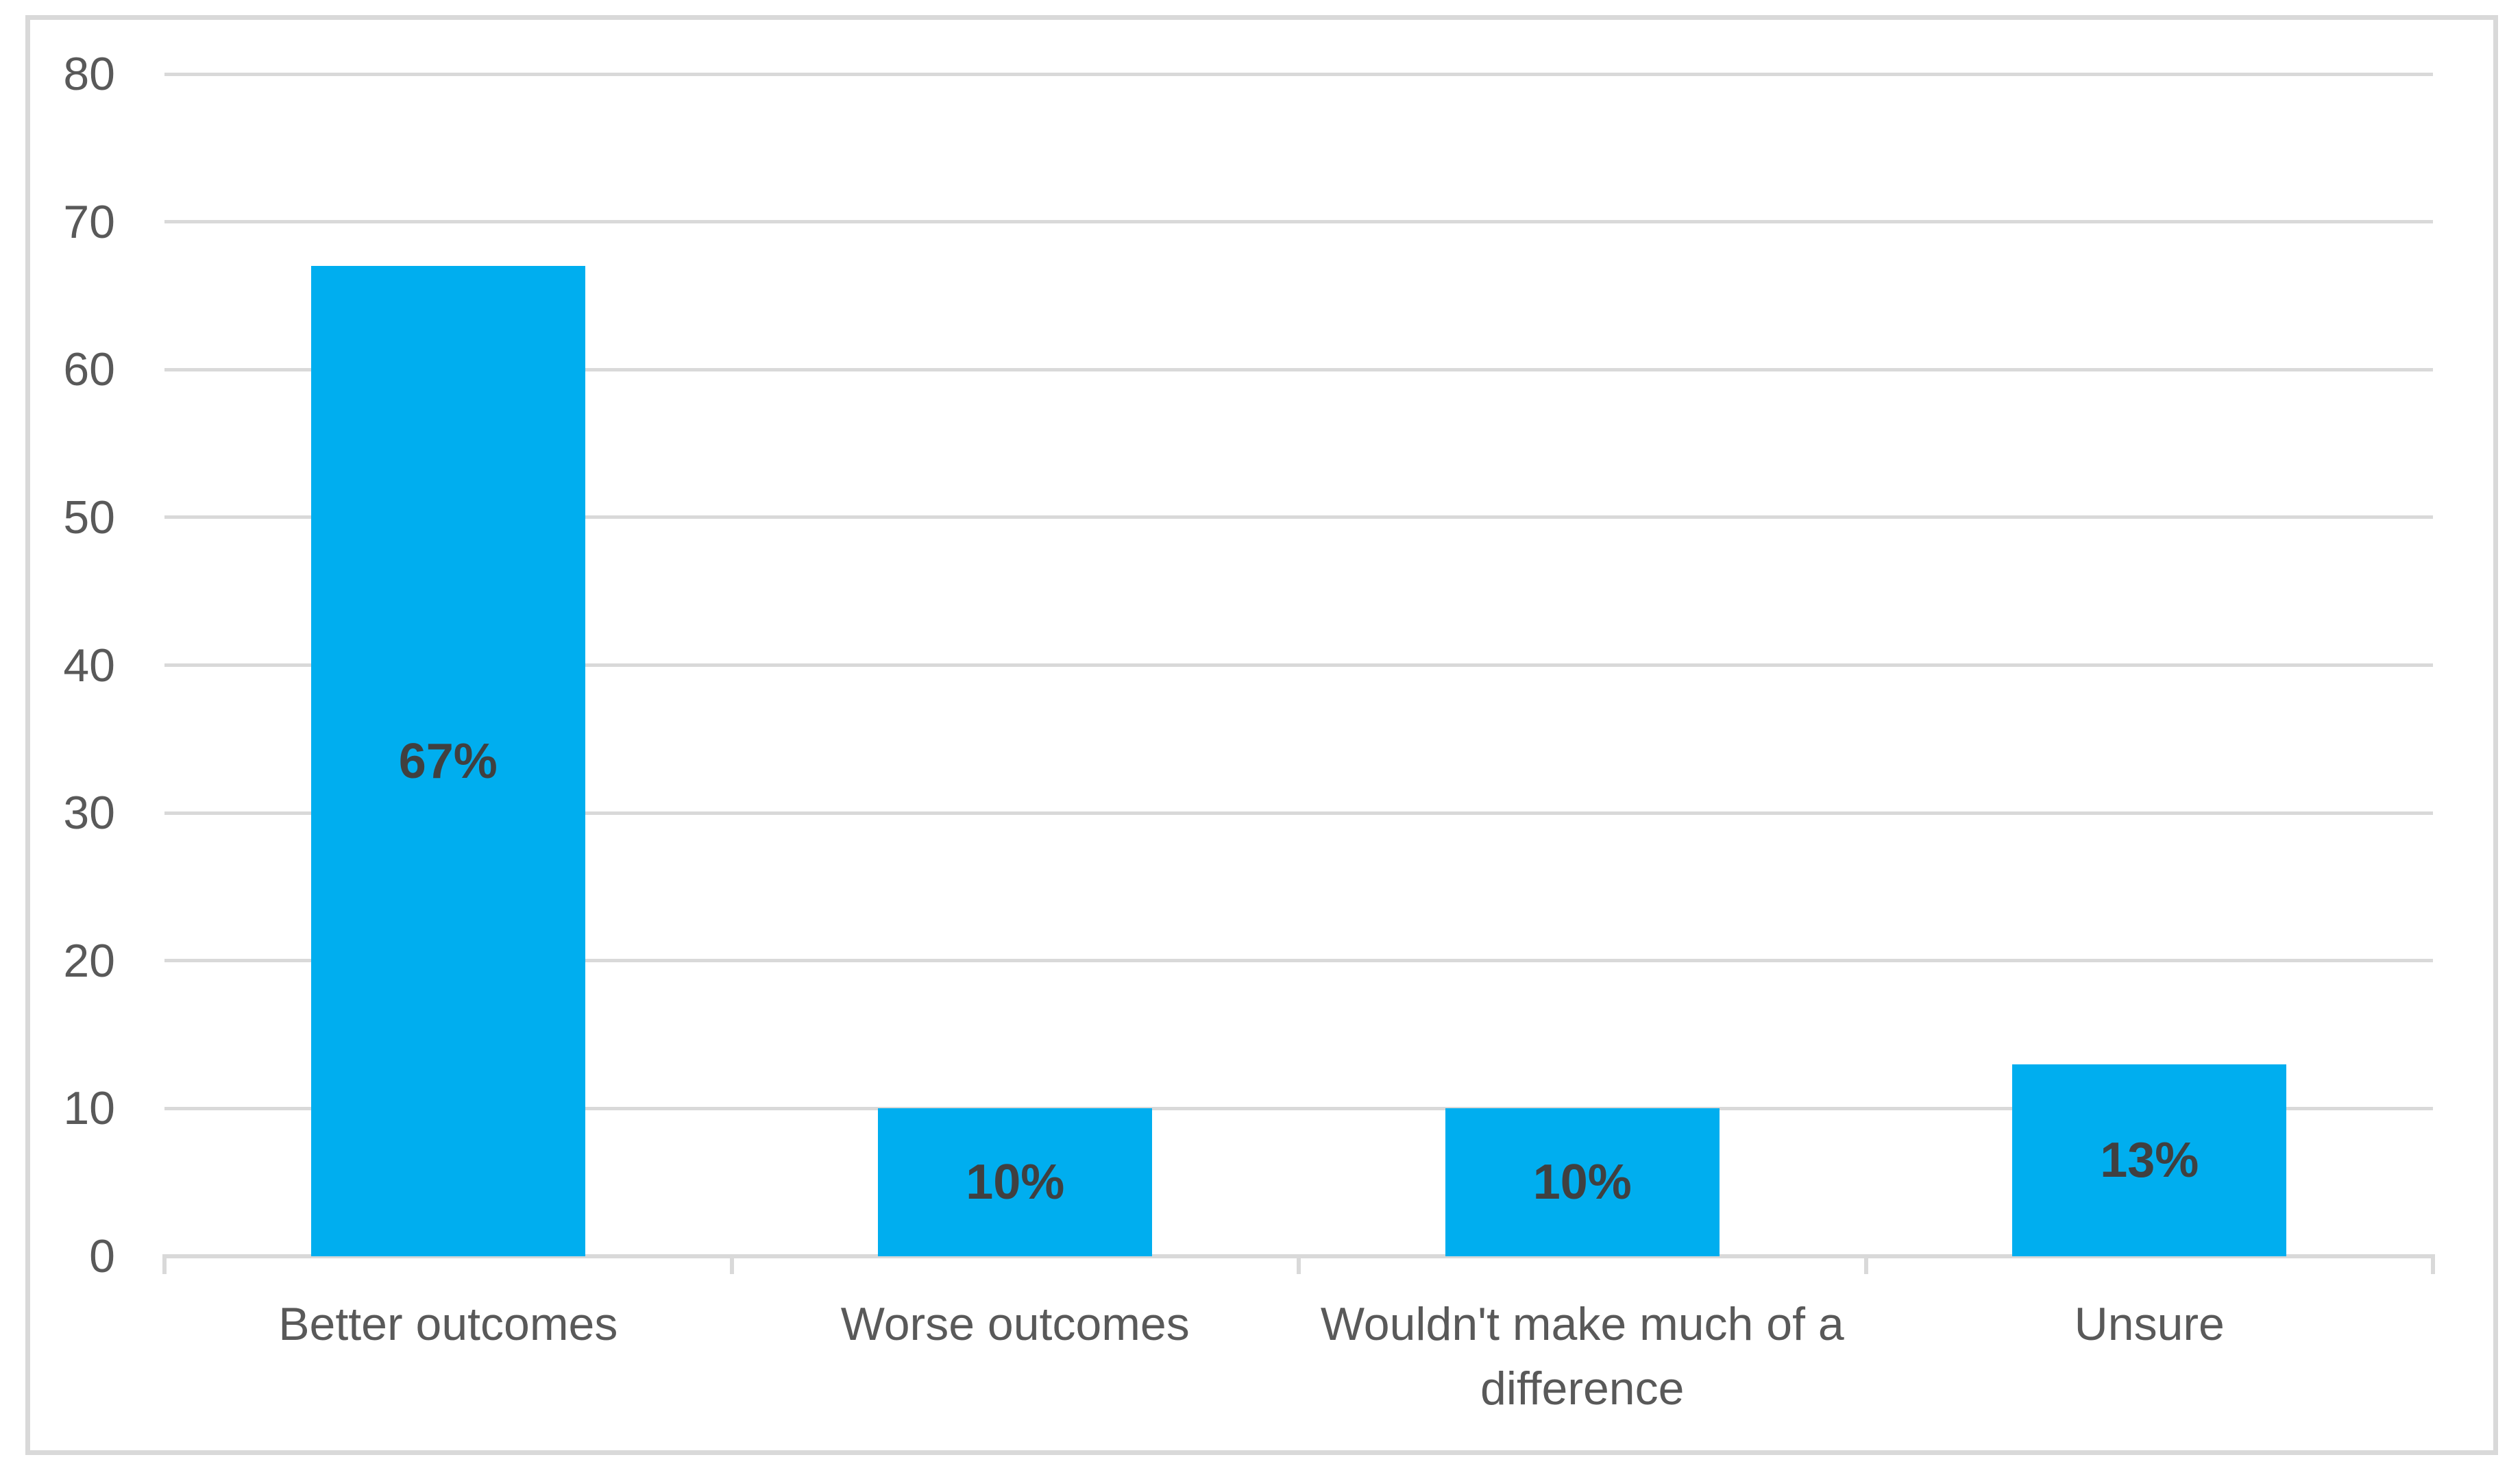  Describe the element at coordinates (89, 222) in the screenshot. I see `y-axis-tick-label: 70` at that location.